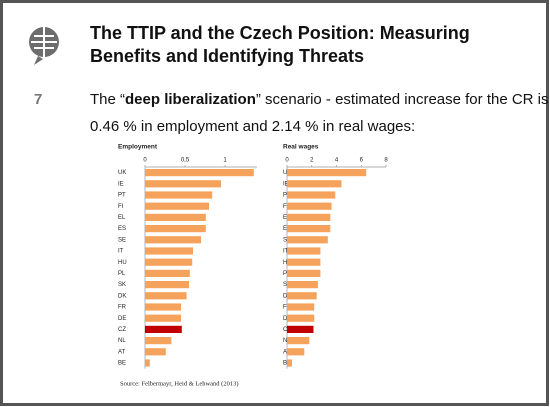  I want to click on y-tick-label: EL, so click(122, 218).